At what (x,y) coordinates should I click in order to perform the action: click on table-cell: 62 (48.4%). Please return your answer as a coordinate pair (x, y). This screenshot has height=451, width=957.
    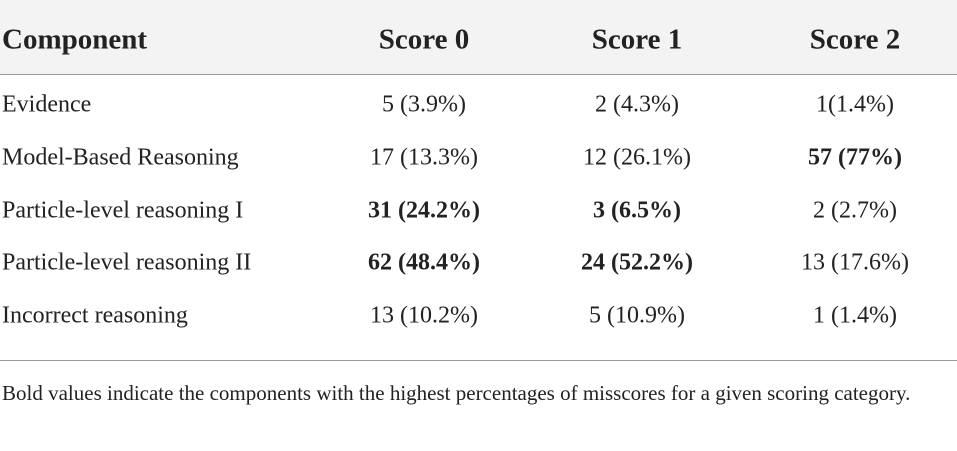
    Looking at the image, I should click on (424, 262).